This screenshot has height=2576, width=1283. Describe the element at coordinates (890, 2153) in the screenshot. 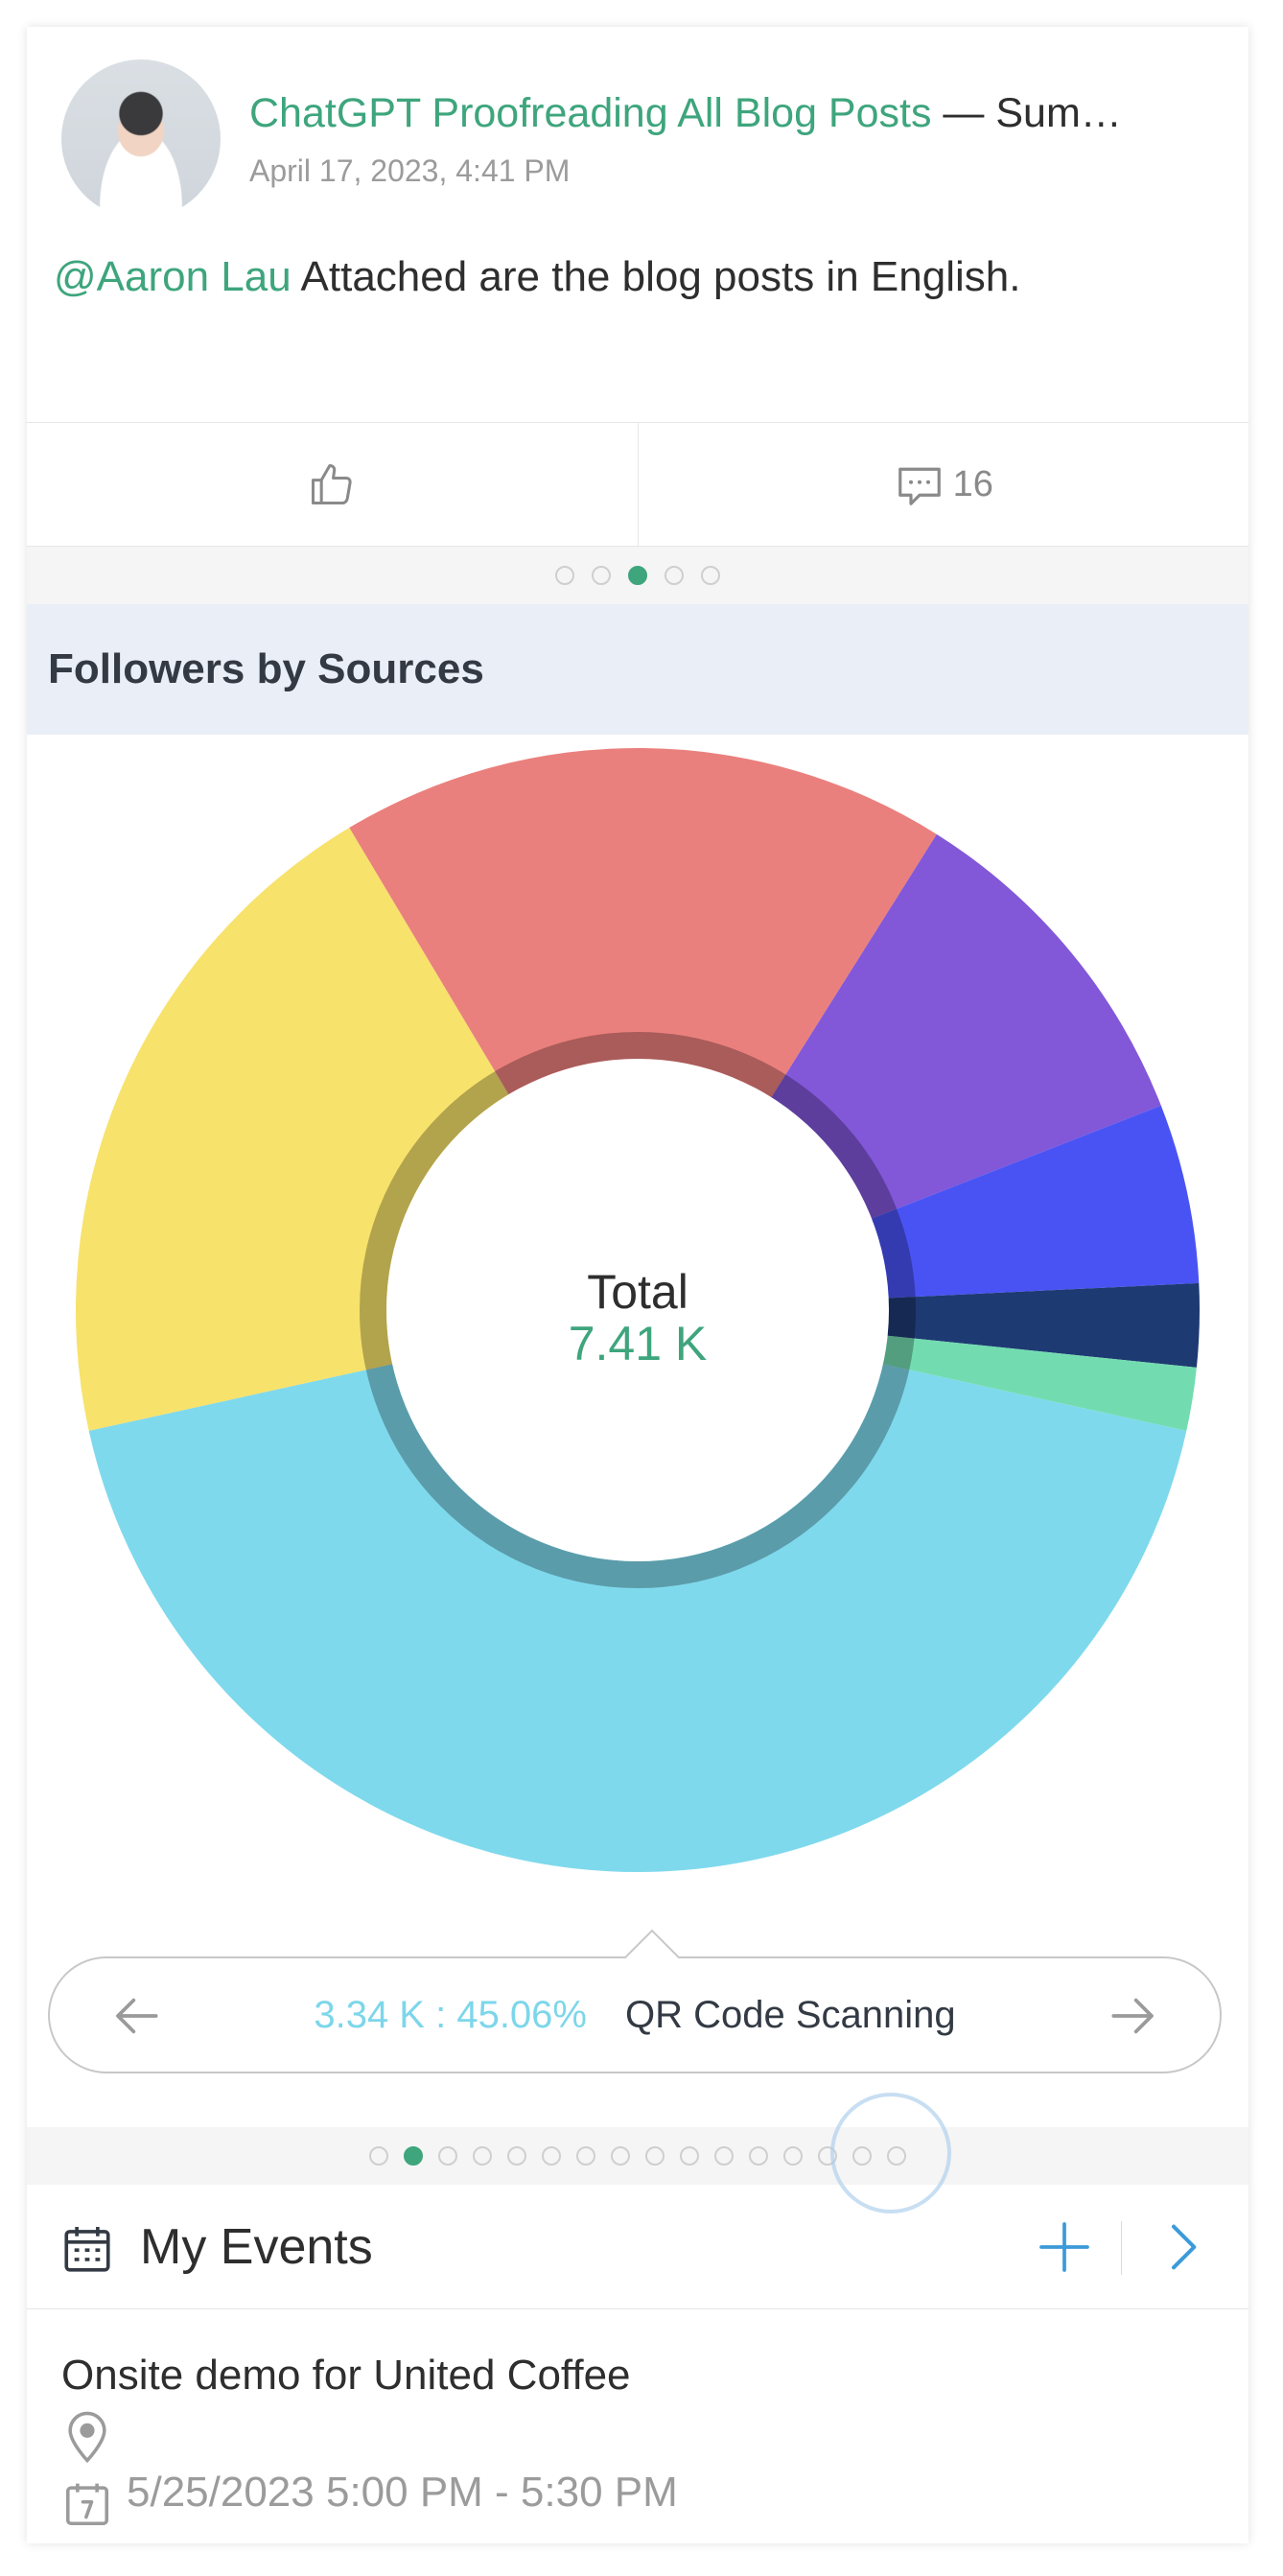

I see `touch-focus-ring` at that location.